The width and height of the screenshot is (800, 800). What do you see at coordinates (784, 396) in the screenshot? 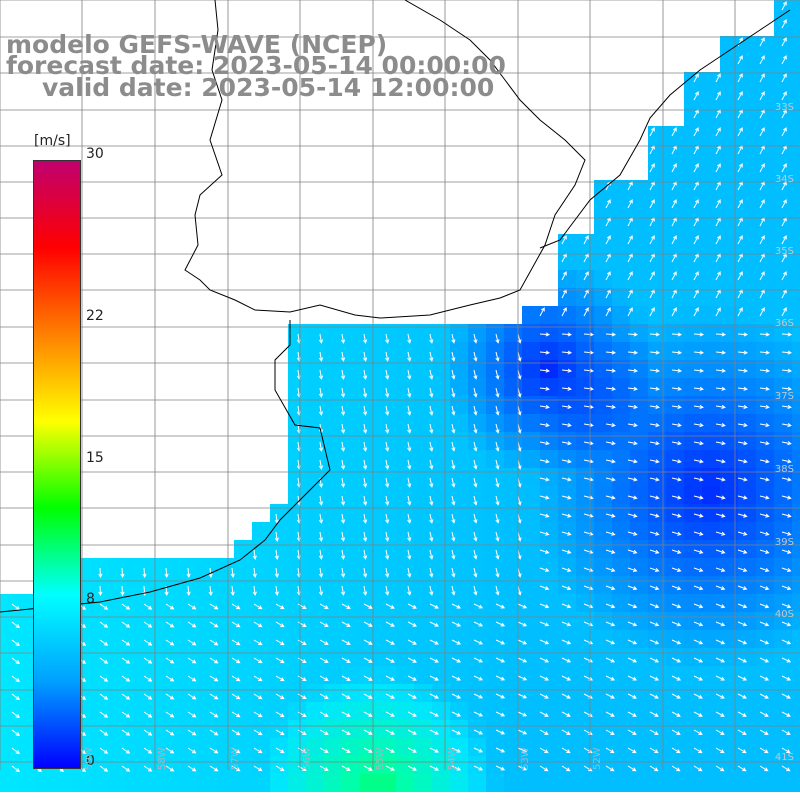
I see `lat-label: 37S` at bounding box center [784, 396].